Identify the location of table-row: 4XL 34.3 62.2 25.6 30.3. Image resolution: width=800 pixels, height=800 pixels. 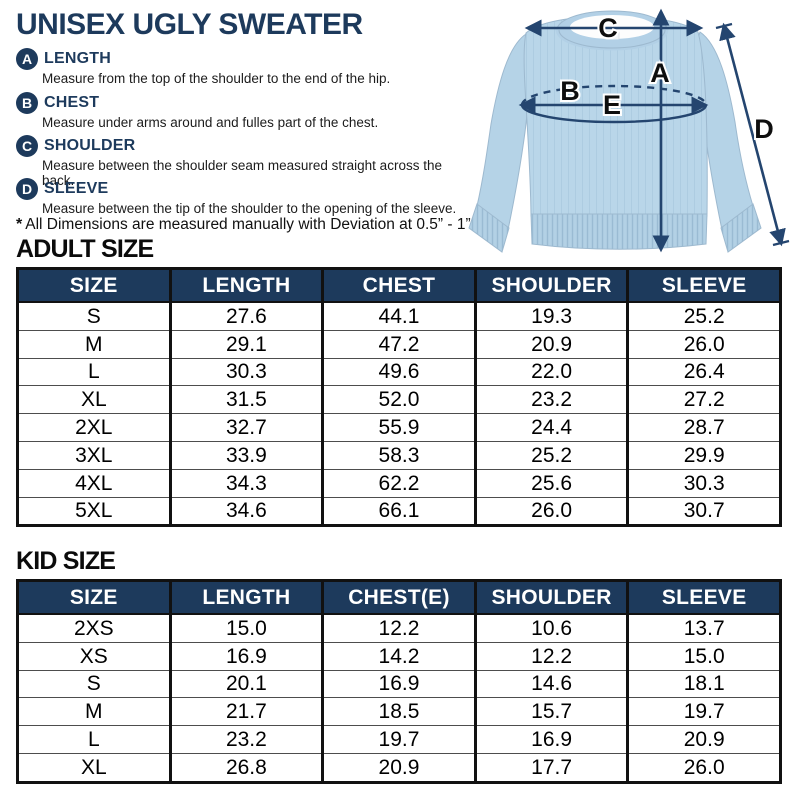
(399, 483).